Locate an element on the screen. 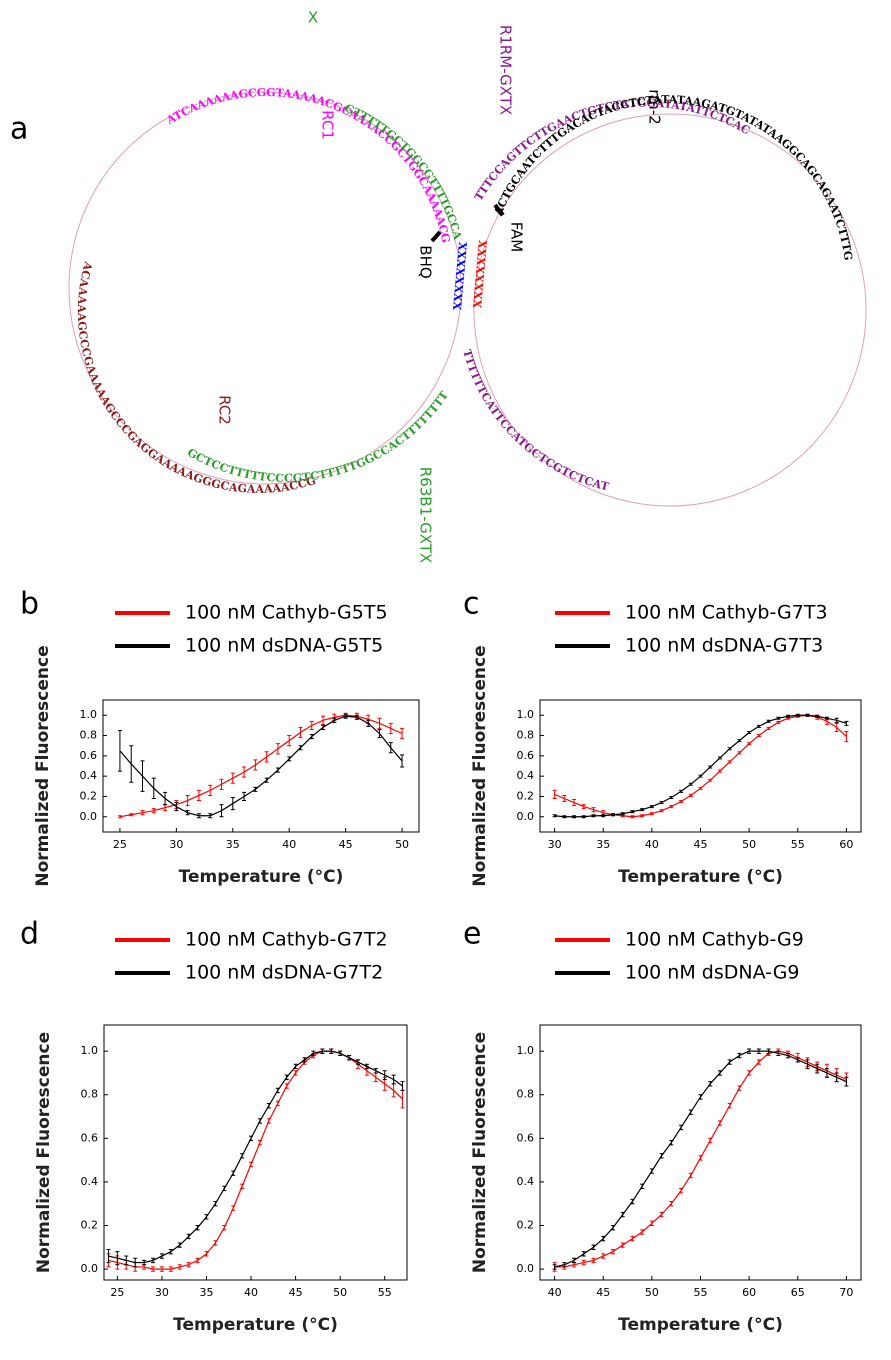 This screenshot has width=891, height=1360. x-tick-label: 50 is located at coordinates (749, 844).